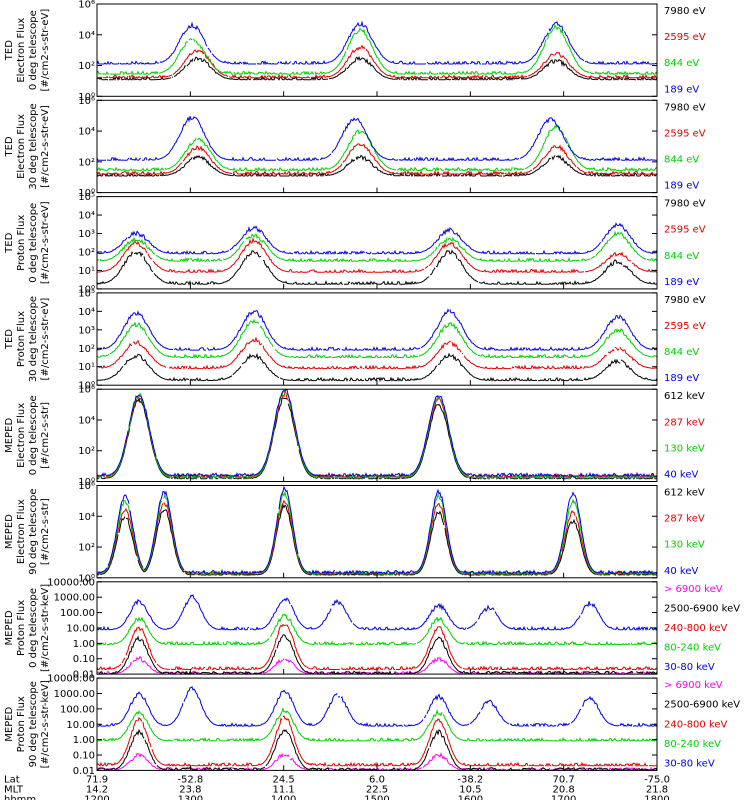 This screenshot has height=800, width=750. What do you see at coordinates (376, 797) in the screenshot?
I see `x-tick-hhmm: 1500` at bounding box center [376, 797].